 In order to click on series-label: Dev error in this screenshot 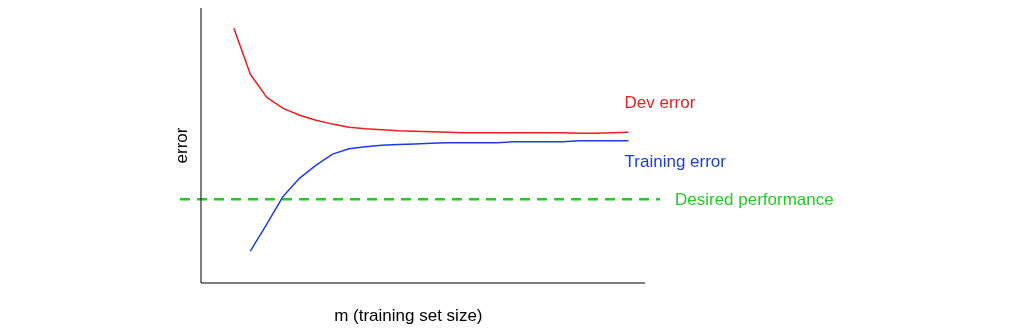, I will do `click(660, 103)`.